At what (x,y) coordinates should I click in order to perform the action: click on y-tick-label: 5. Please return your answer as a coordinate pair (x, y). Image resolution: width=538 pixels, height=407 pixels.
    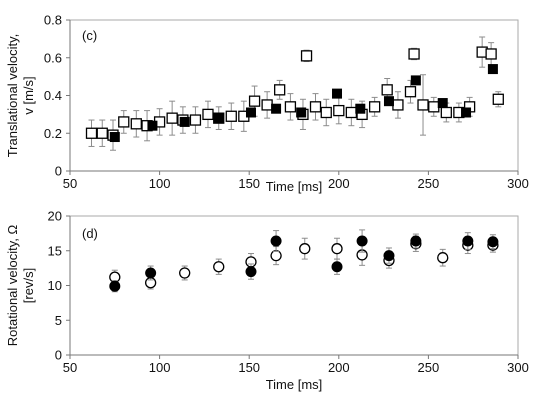
    Looking at the image, I should click on (58, 320).